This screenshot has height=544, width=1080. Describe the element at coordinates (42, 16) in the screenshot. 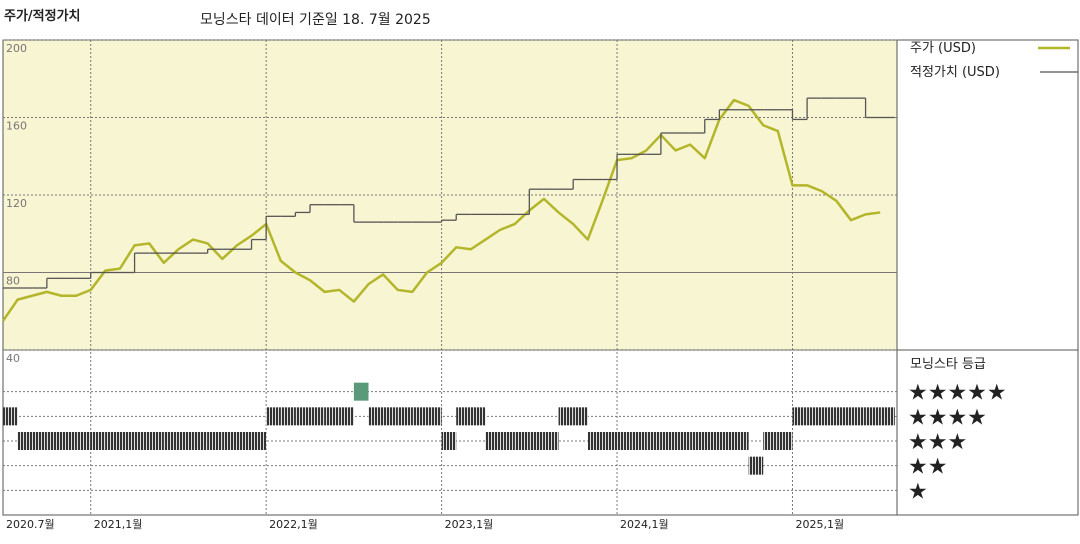

I see `chart-title: 주가/적정가치` at that location.